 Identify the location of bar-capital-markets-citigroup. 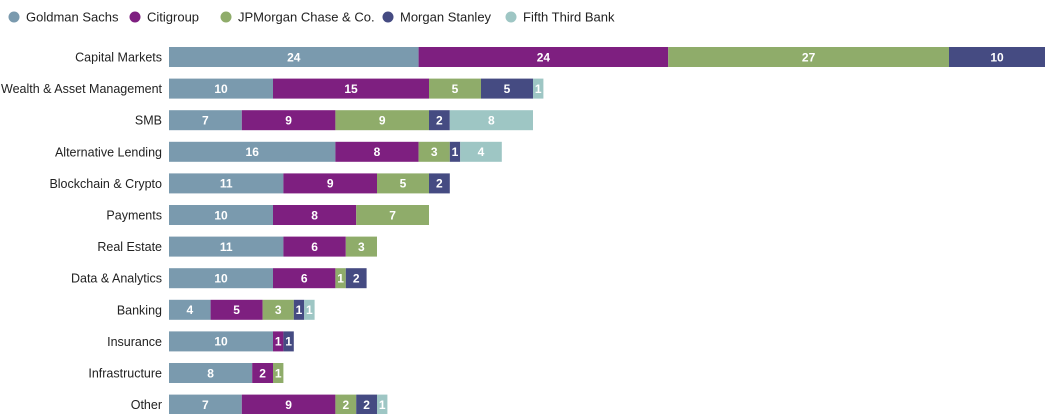
(543, 57).